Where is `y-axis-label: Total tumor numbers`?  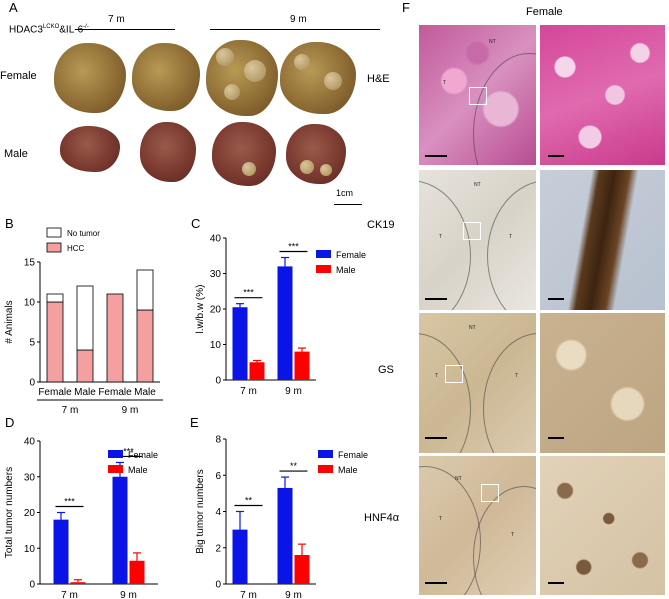 y-axis-label: Total tumor numbers is located at coordinates (9, 512).